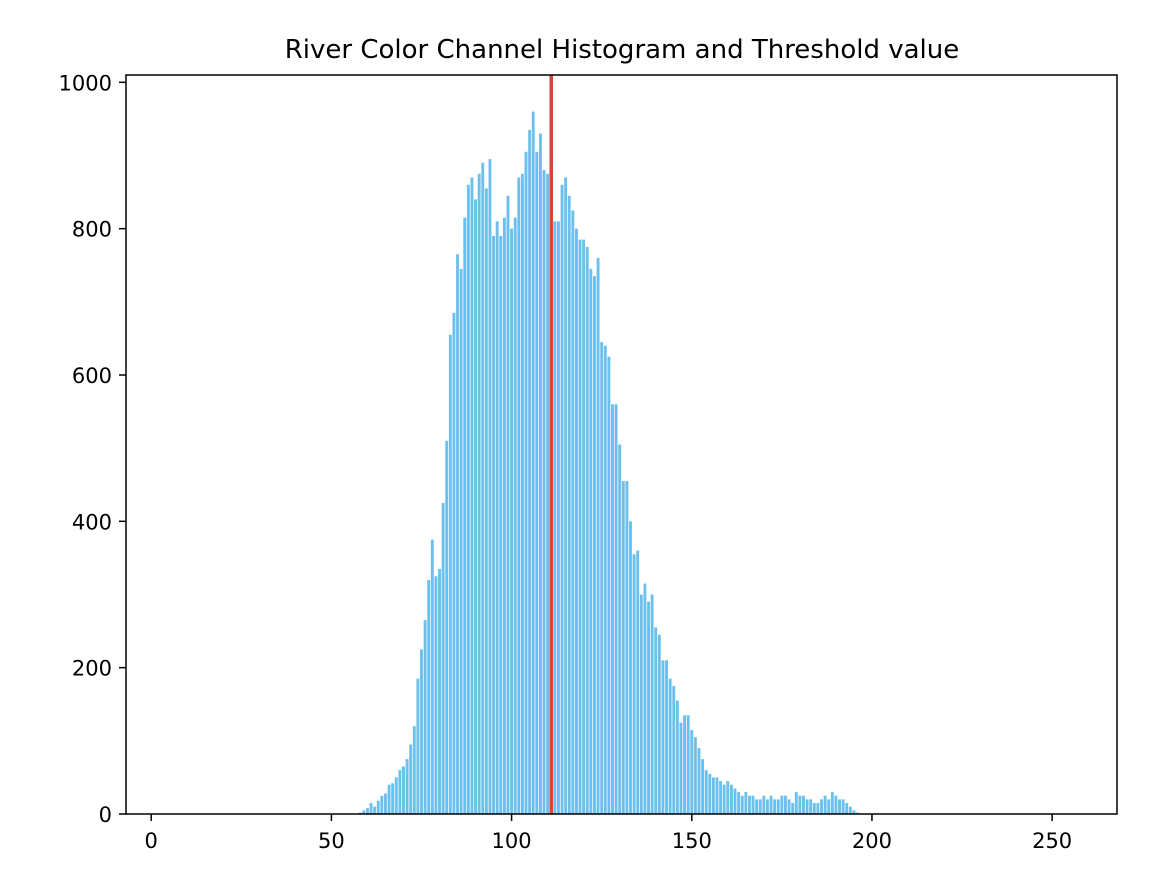  What do you see at coordinates (872, 841) in the screenshot?
I see `x-tick-label: 200` at bounding box center [872, 841].